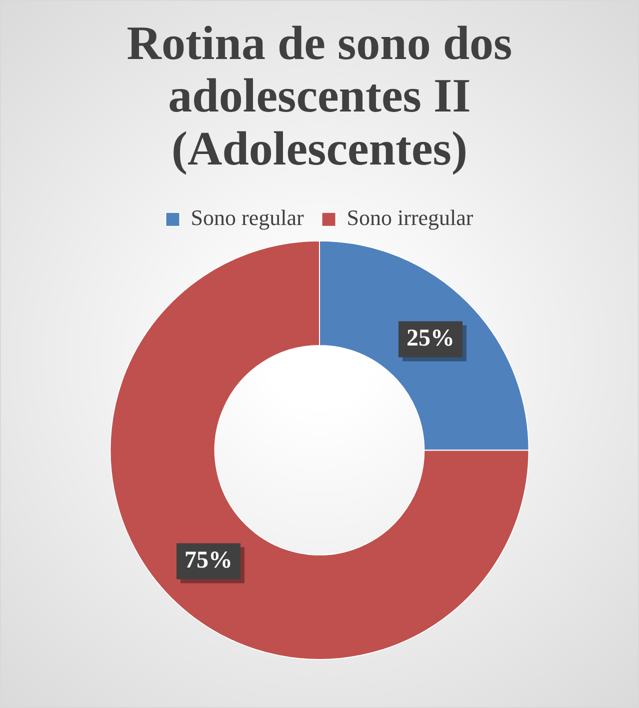  Describe the element at coordinates (247, 217) in the screenshot. I see `legend-label: Sono regular` at that location.